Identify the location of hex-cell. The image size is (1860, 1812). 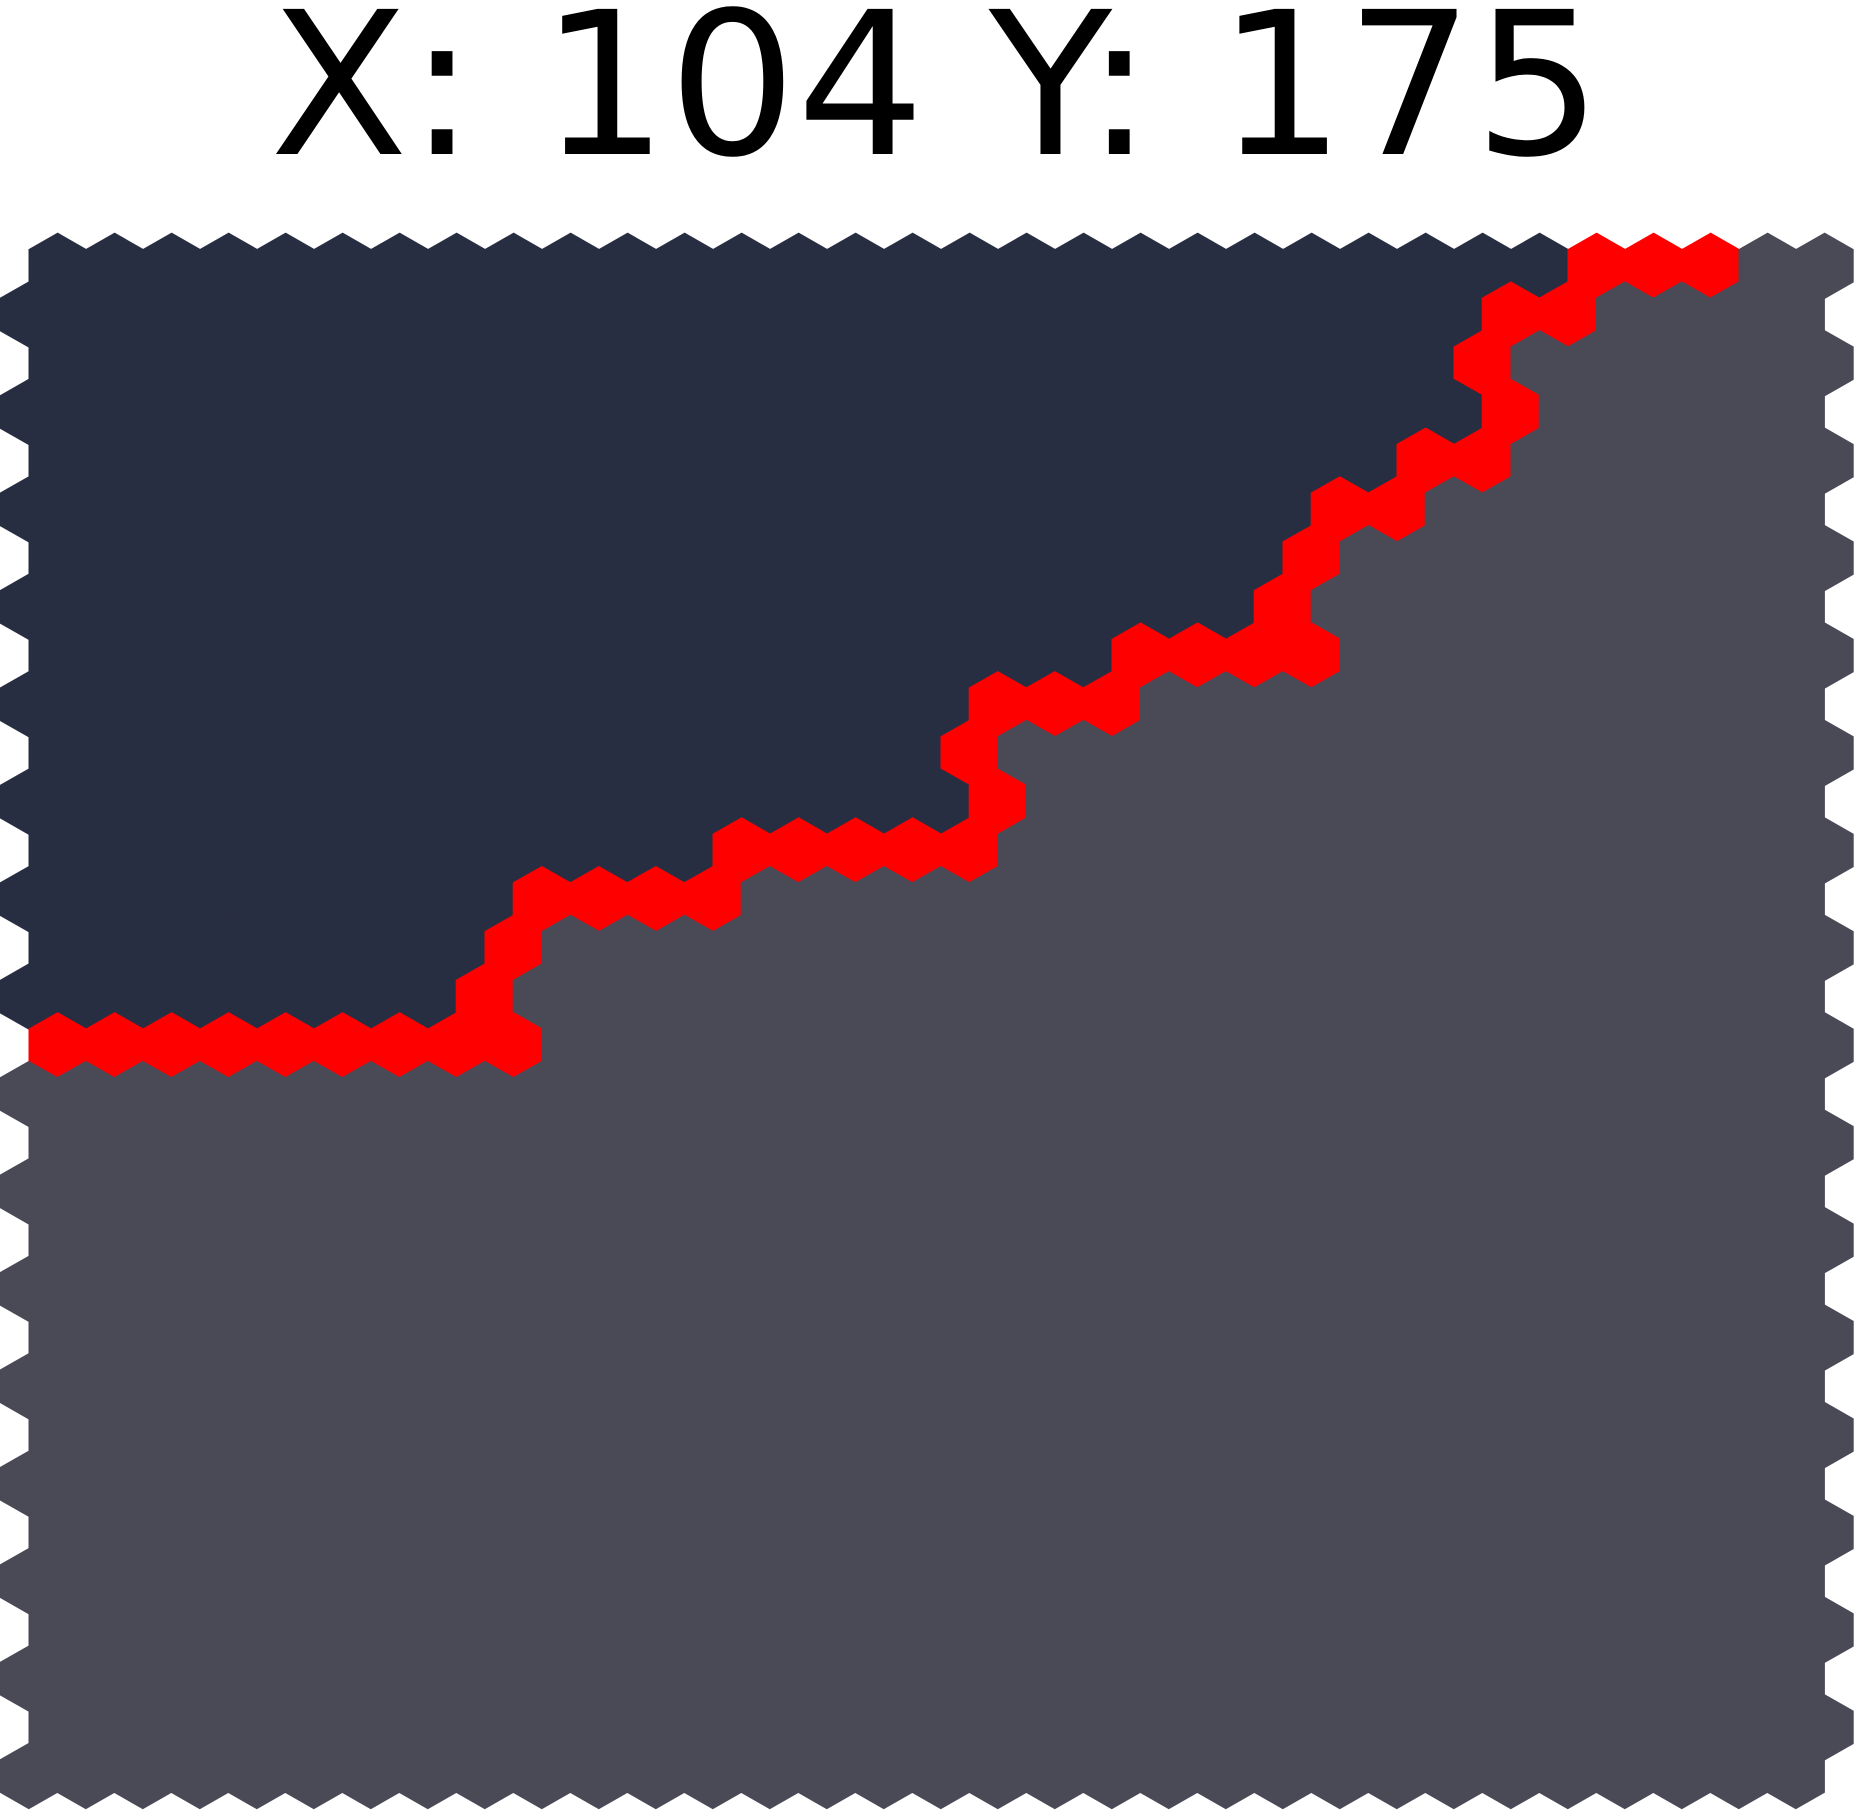
(1795, 1776).